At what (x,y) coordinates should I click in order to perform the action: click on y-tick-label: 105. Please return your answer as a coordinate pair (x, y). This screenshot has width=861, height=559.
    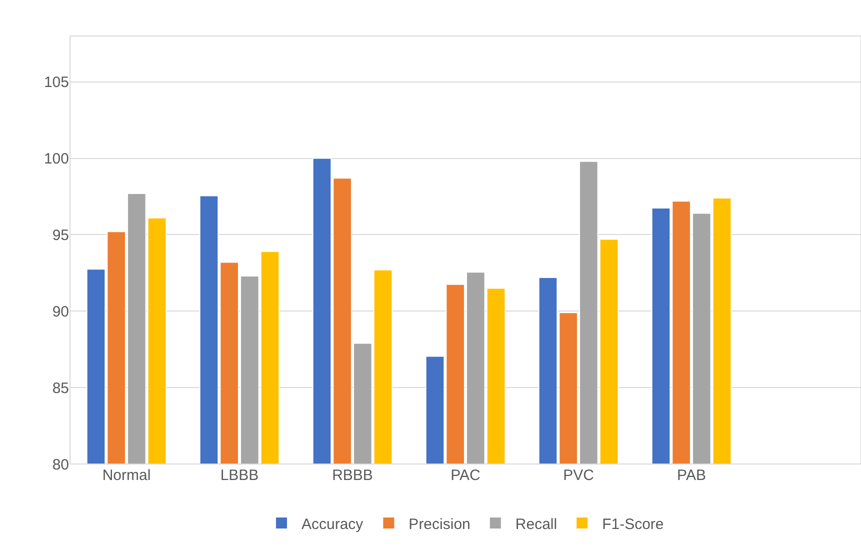
    Looking at the image, I should click on (56, 83).